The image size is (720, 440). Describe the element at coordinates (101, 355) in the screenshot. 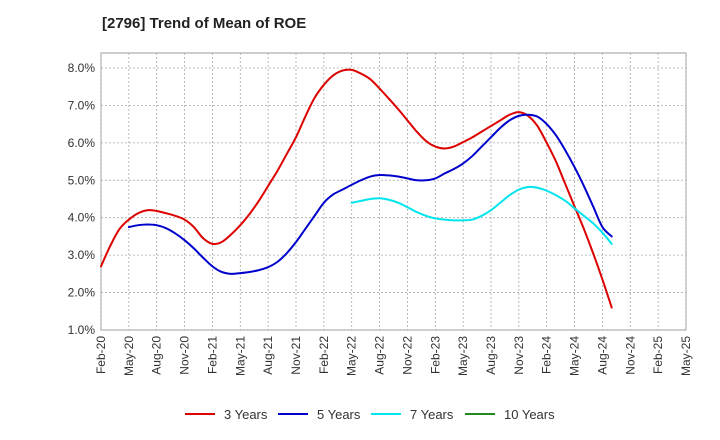

I see `x-tick-label: Feb-20` at that location.